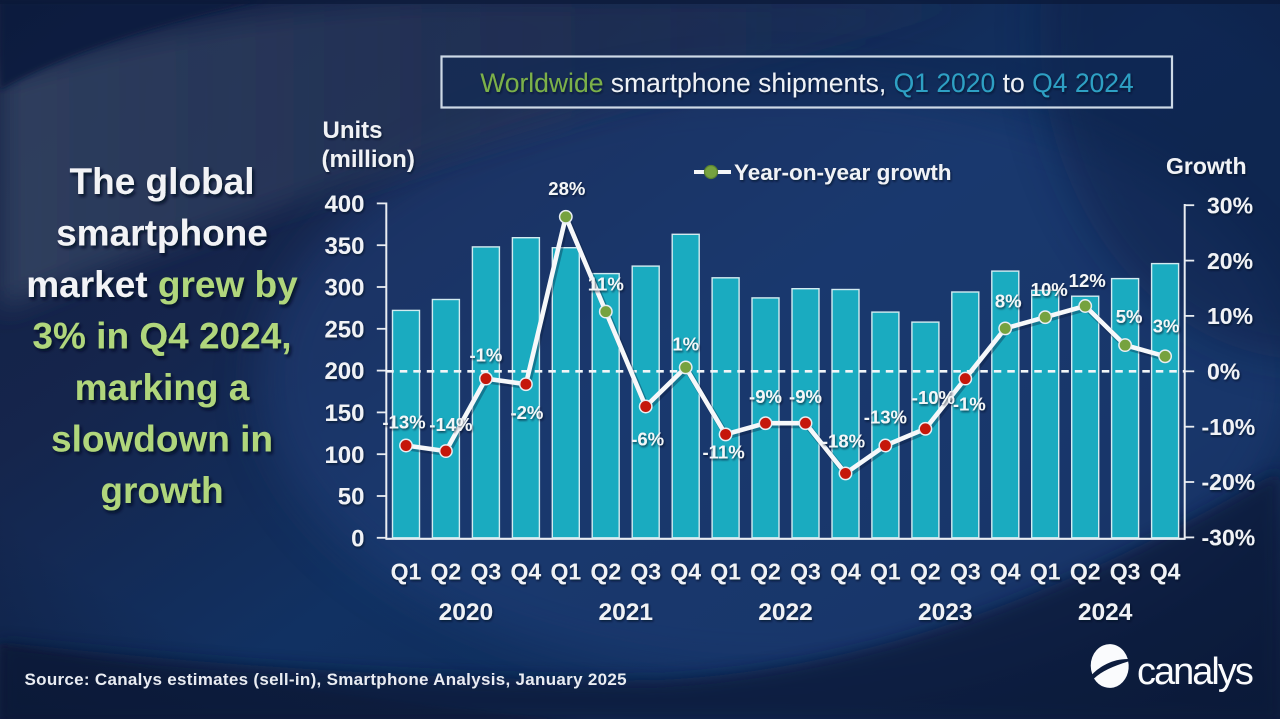 This screenshot has height=719, width=1280. What do you see at coordinates (351, 497) in the screenshot?
I see `svg-text: 50` at bounding box center [351, 497].